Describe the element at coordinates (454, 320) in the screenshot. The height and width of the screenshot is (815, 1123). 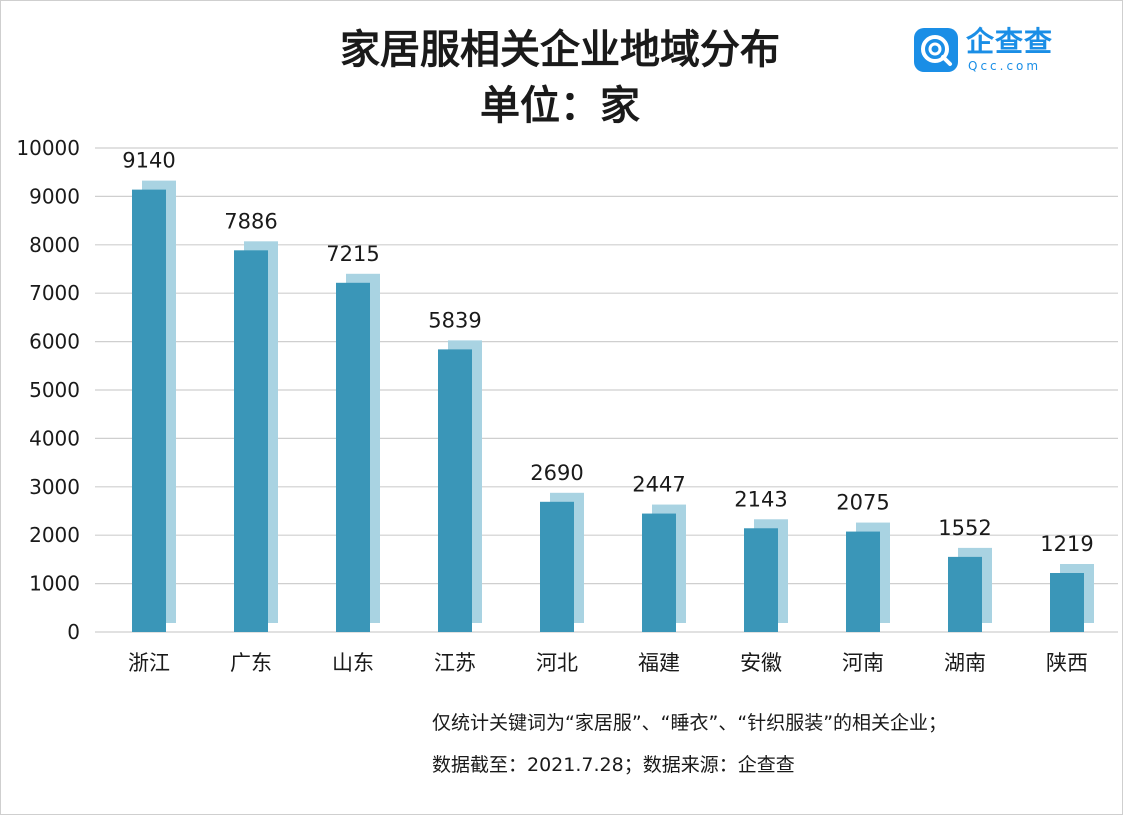
I see `data-label: 5839` at that location.